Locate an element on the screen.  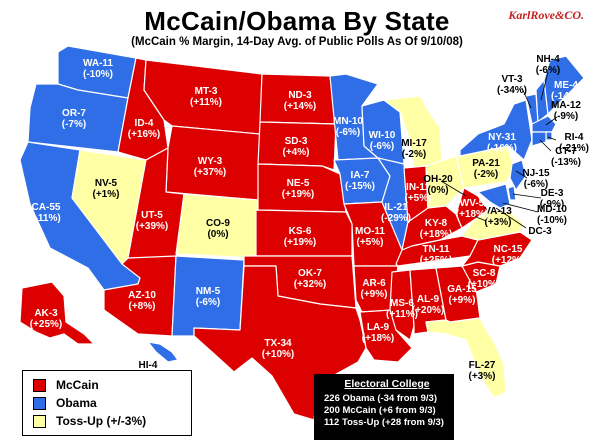
state-label-NC-margin: (+12%) is located at coordinates (508, 260).